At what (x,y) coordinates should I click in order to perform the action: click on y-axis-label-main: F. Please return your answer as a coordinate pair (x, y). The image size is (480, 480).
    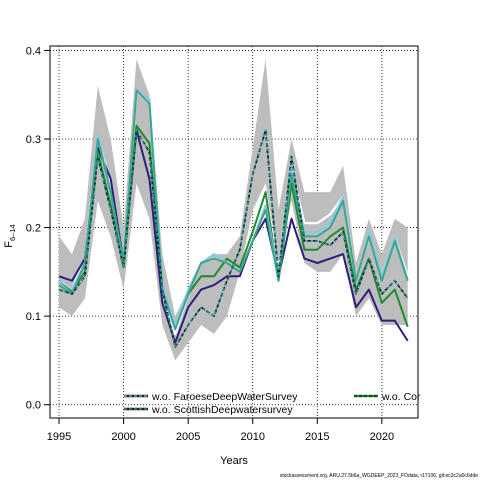
    Looking at the image, I should click on (9, 244).